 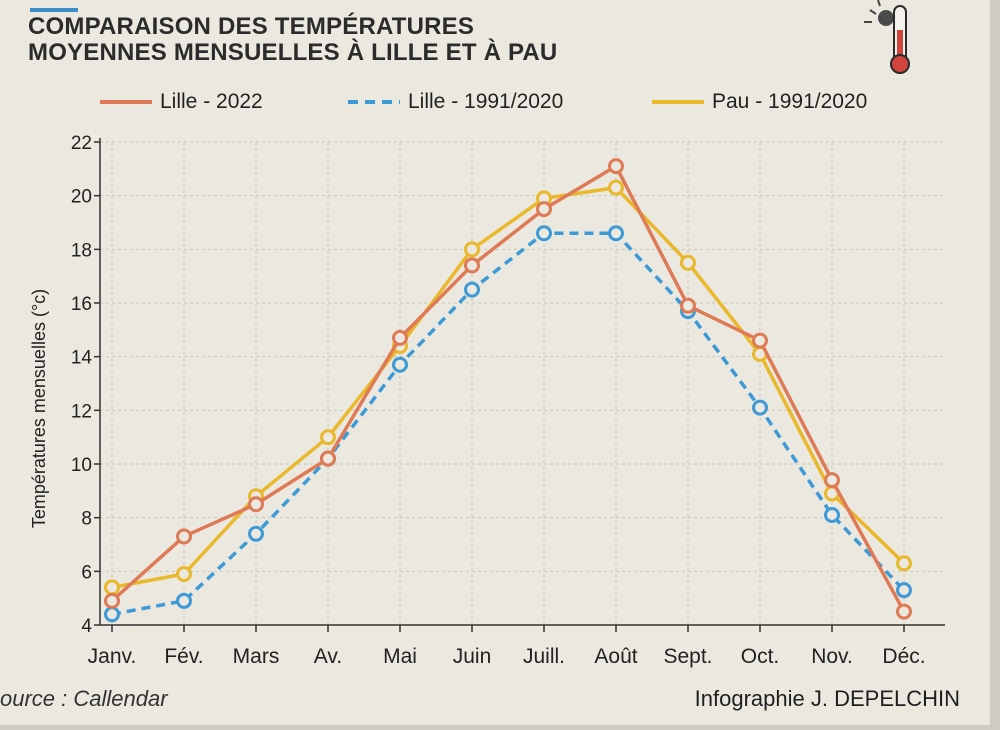 I want to click on x-category-label: Mai, so click(x=400, y=656).